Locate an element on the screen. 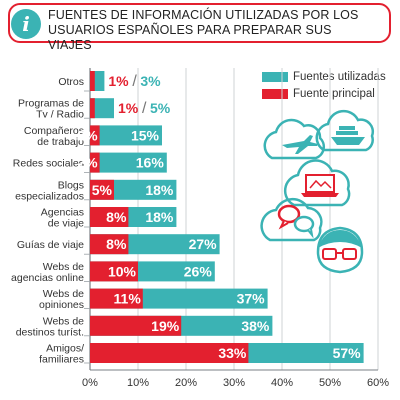  value-label-utilizadas: 57% is located at coordinates (347, 353).